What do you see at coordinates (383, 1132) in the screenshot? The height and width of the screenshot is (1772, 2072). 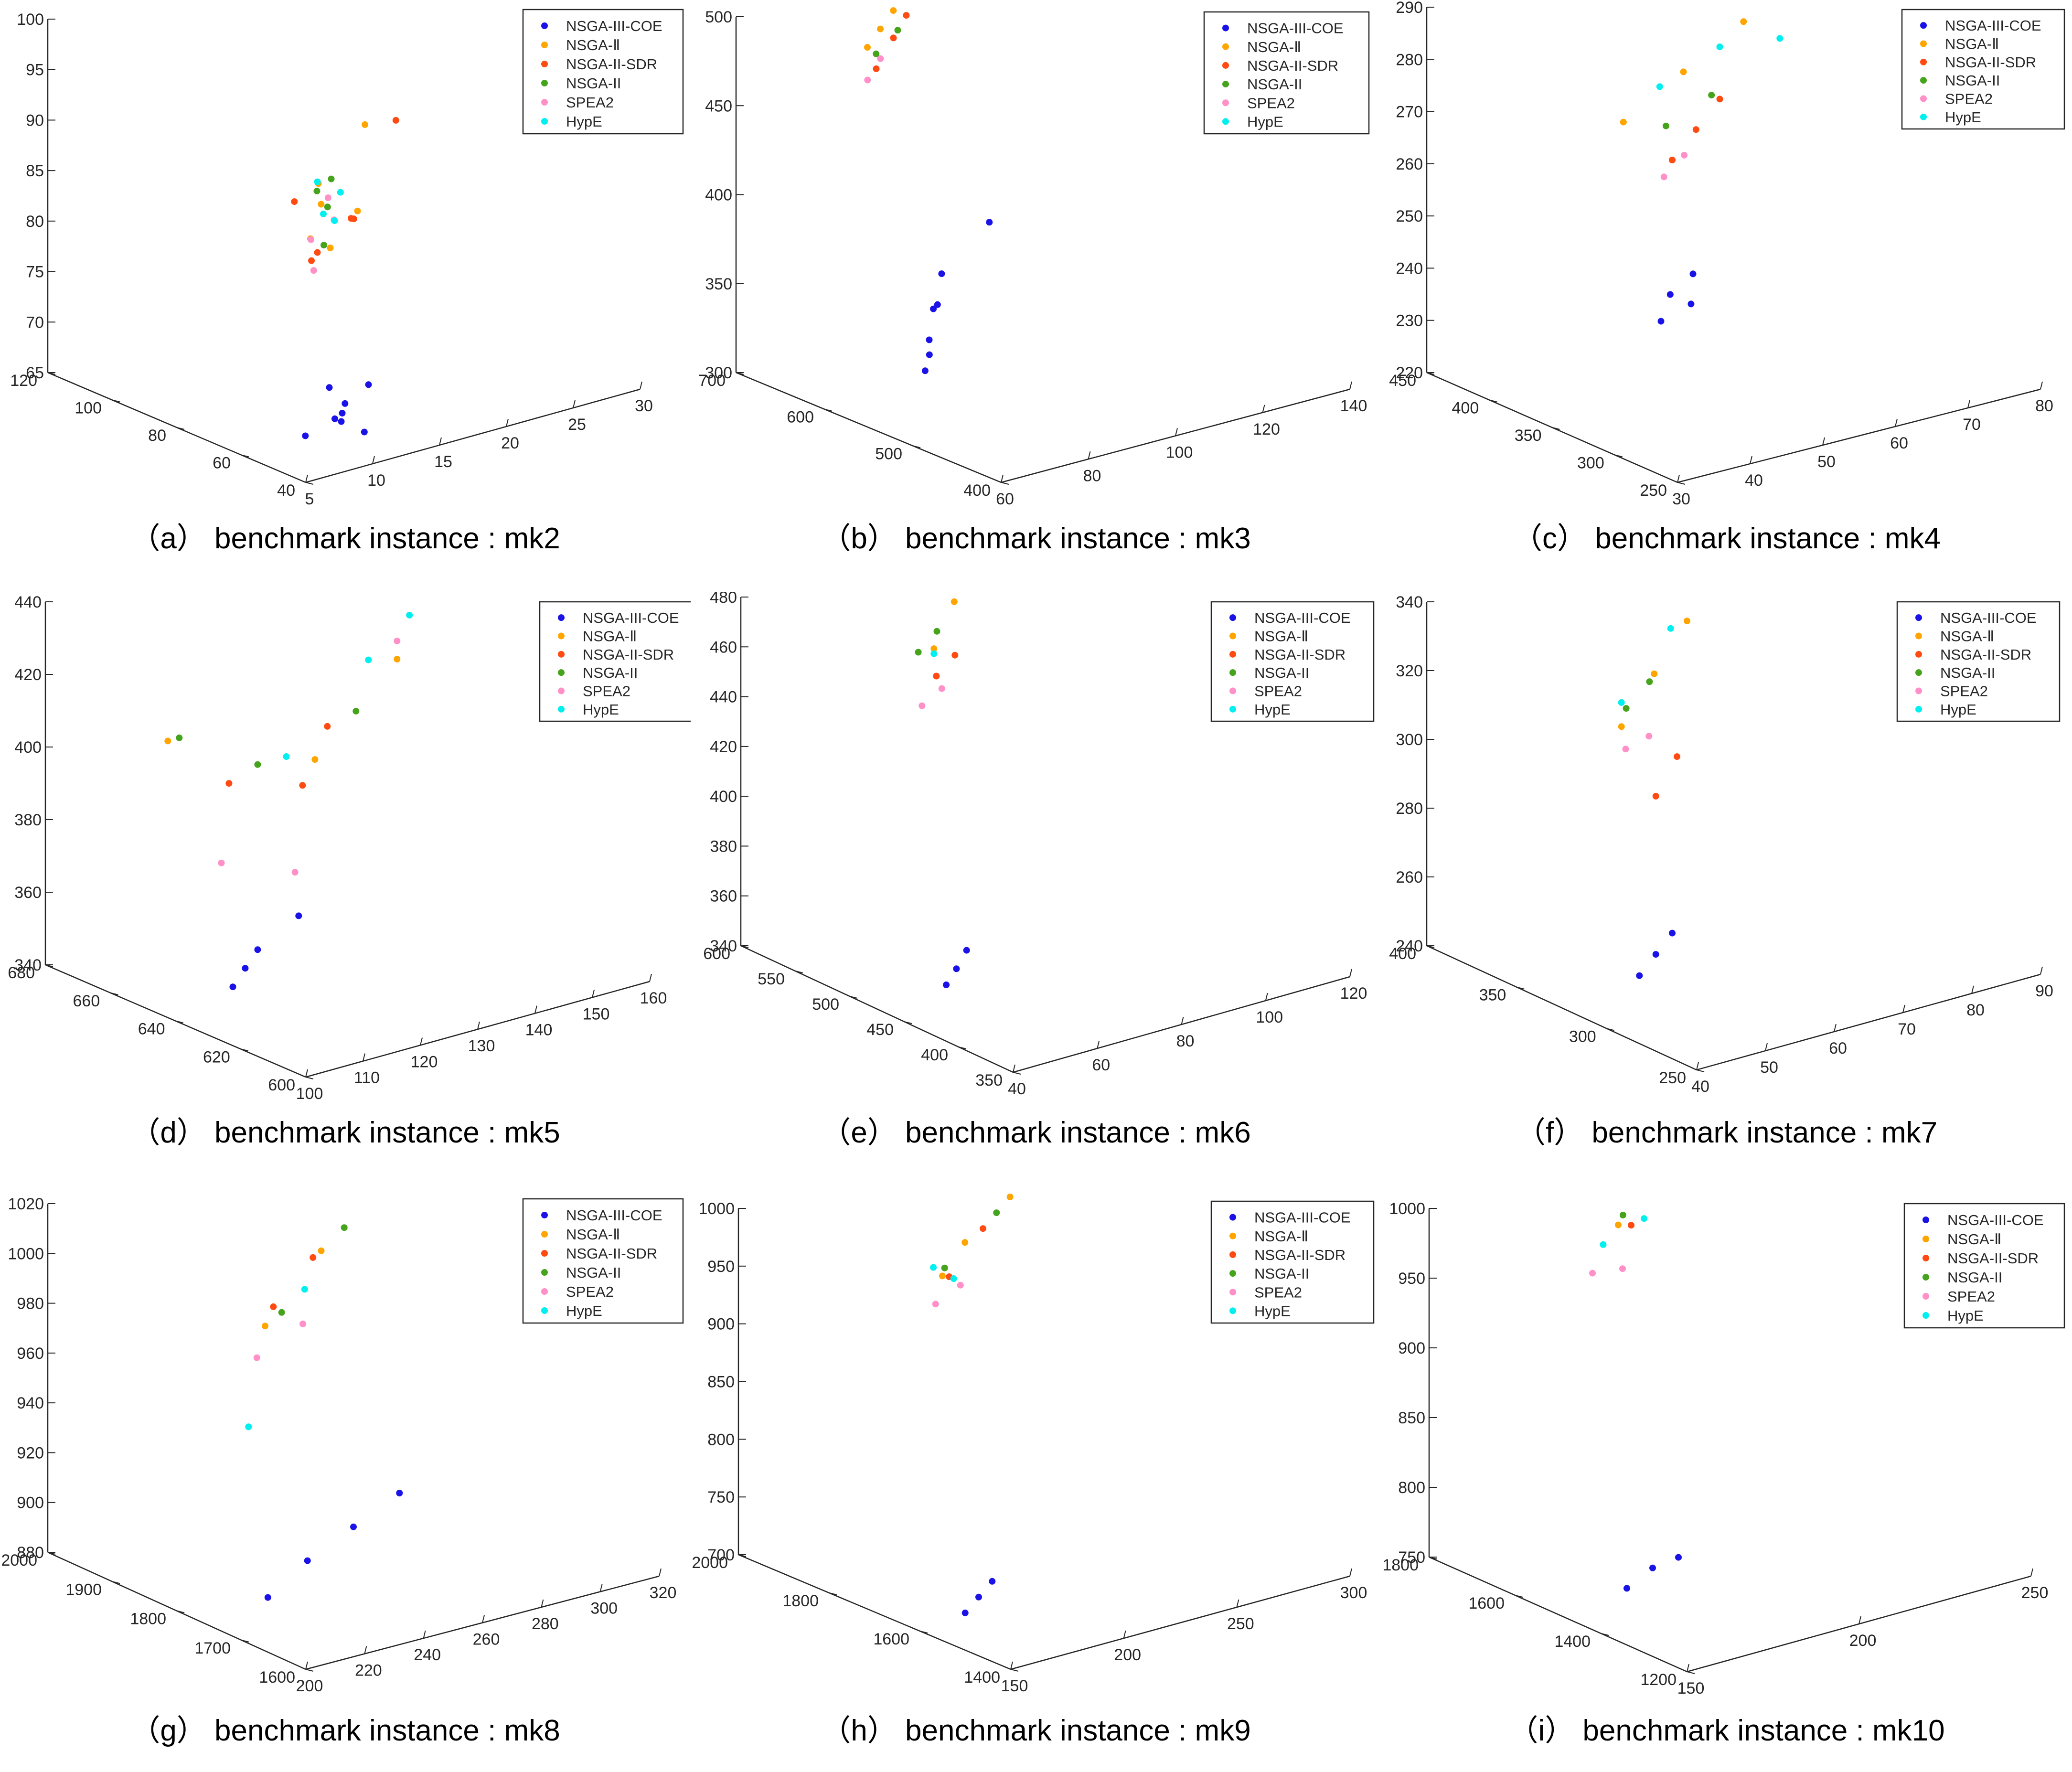 I see `caption-text: benchmark instance : mk5` at bounding box center [383, 1132].